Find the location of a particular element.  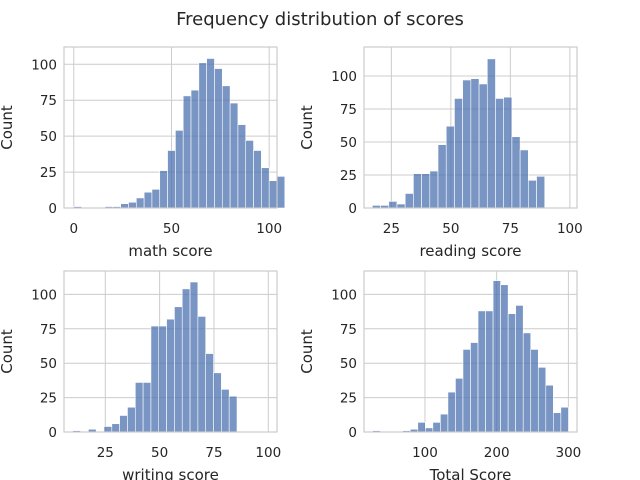

x-axis-label: math score is located at coordinates (170, 251).